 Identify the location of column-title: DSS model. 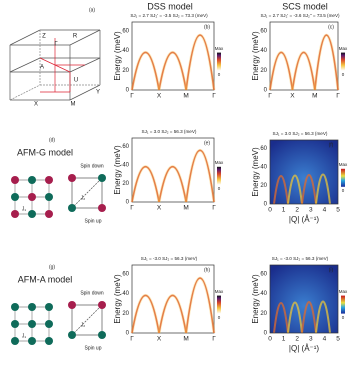
(170, 6).